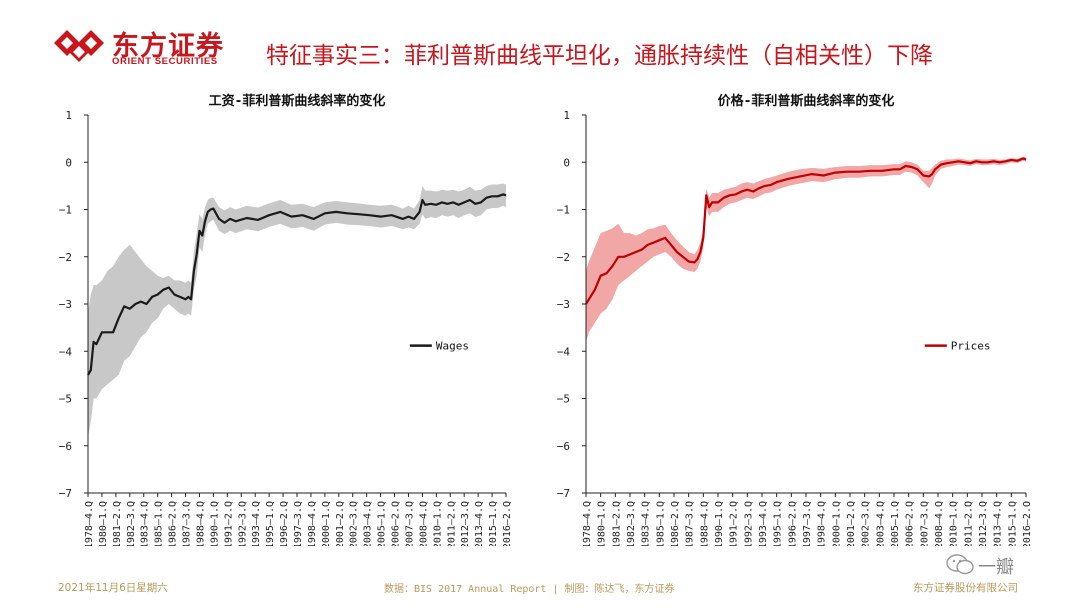 This screenshot has height=608, width=1080. Describe the element at coordinates (168, 46) in the screenshot. I see `logo-chinese-text: 东方证券` at that location.